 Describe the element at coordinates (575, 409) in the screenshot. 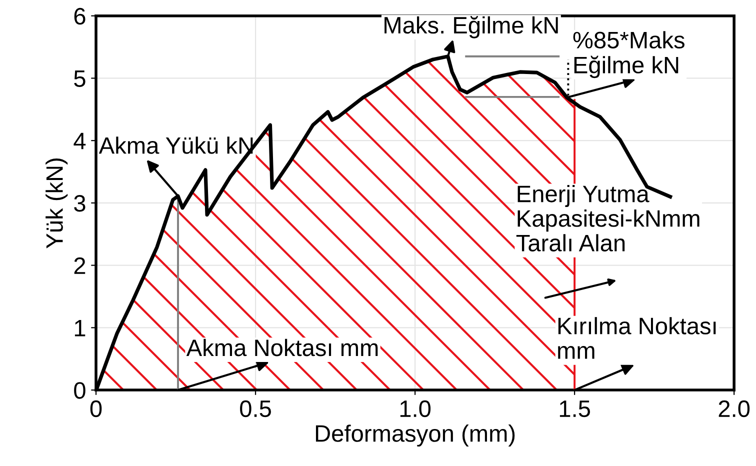

I see `x-tick-label: 1.5` at that location.